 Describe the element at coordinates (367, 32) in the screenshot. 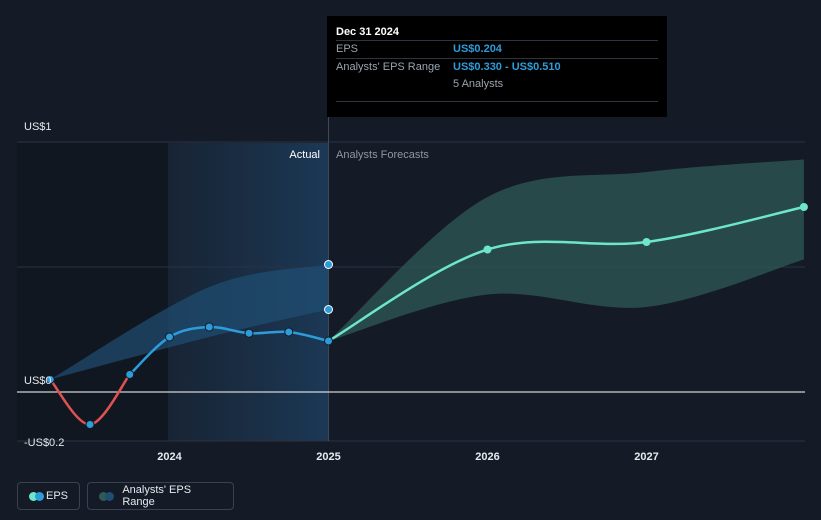

I see `tooltip-date: Dec 31 2024` at that location.